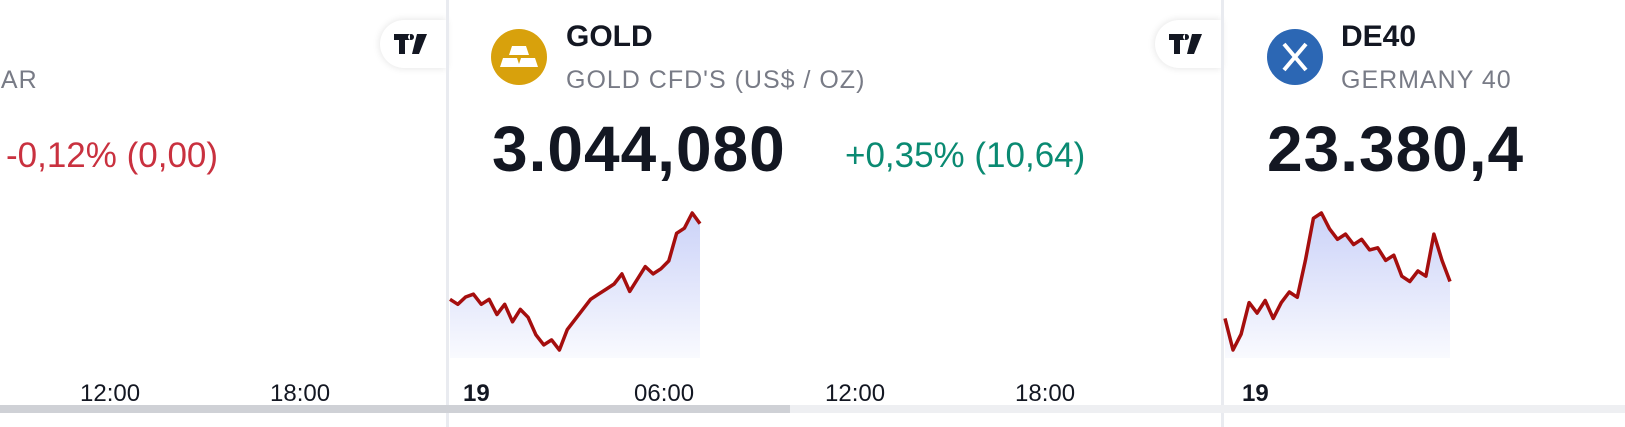  I want to click on last-price: 23.380,4, so click(1396, 149).